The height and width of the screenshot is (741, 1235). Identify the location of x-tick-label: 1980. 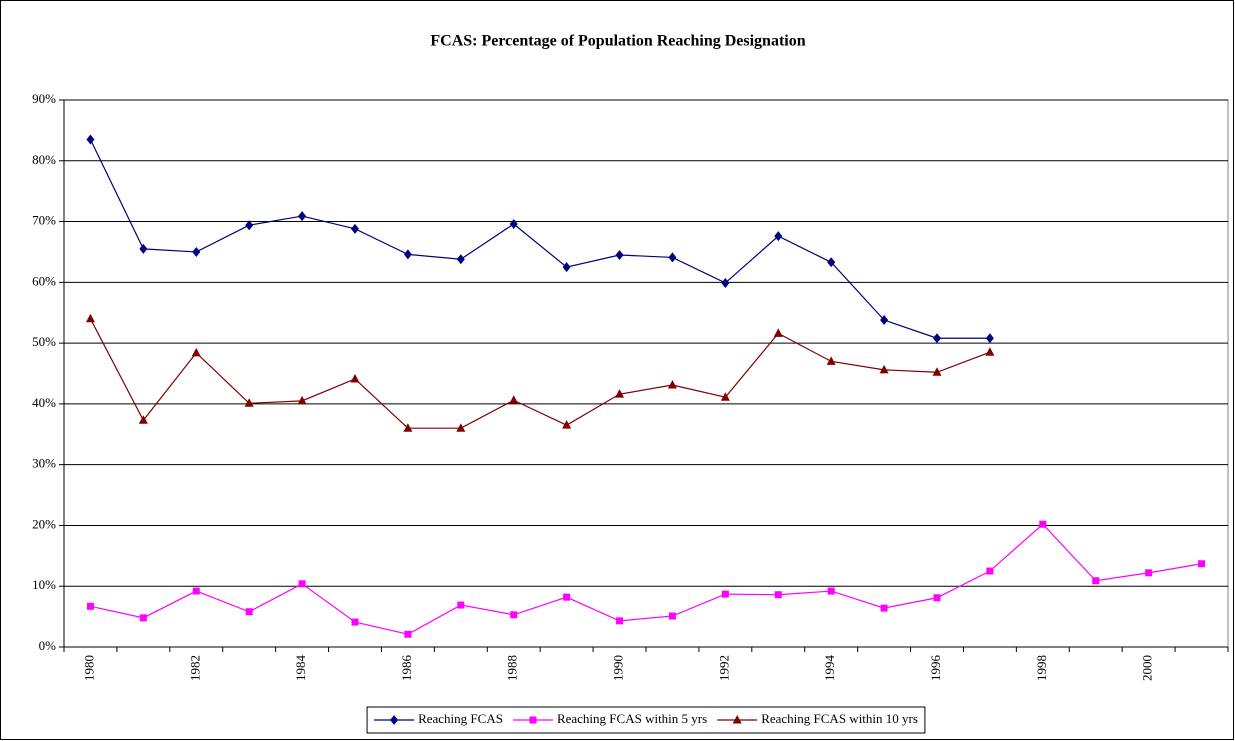
(88, 668).